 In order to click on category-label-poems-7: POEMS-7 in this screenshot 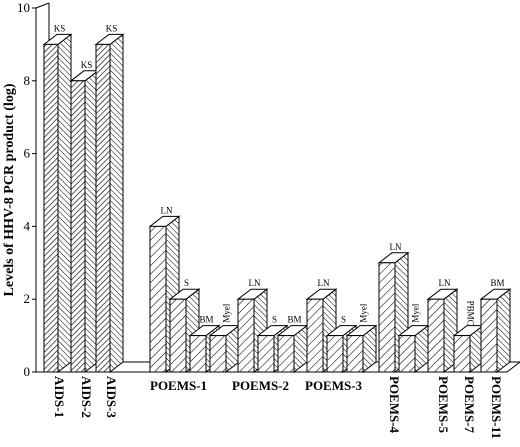, I will do `click(469, 405)`.